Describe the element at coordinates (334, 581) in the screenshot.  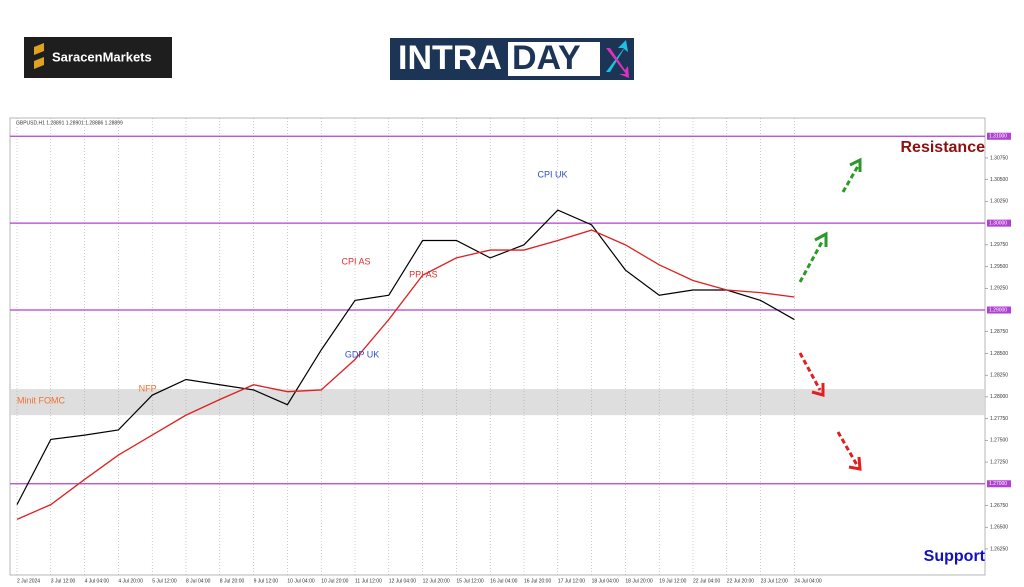
I see `x-tick-label: 10 Jul 20:00` at that location.